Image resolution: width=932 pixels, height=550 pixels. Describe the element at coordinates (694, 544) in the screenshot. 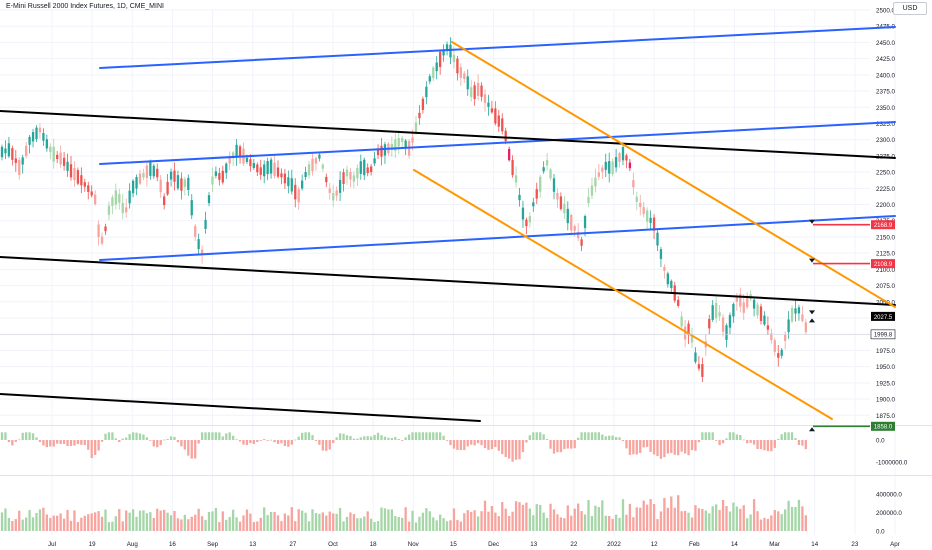

I see `time-tick-label: Feb` at that location.